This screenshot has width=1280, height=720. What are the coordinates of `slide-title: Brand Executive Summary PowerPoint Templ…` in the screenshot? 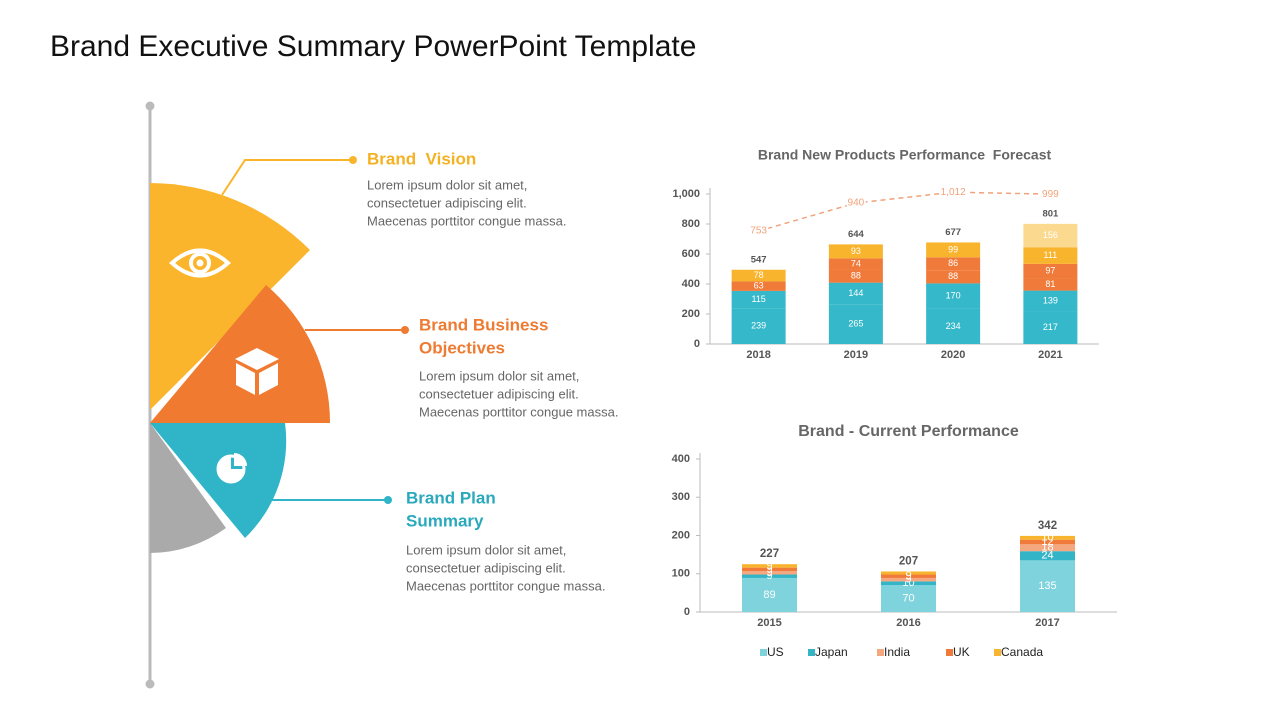 It's located at (373, 46).